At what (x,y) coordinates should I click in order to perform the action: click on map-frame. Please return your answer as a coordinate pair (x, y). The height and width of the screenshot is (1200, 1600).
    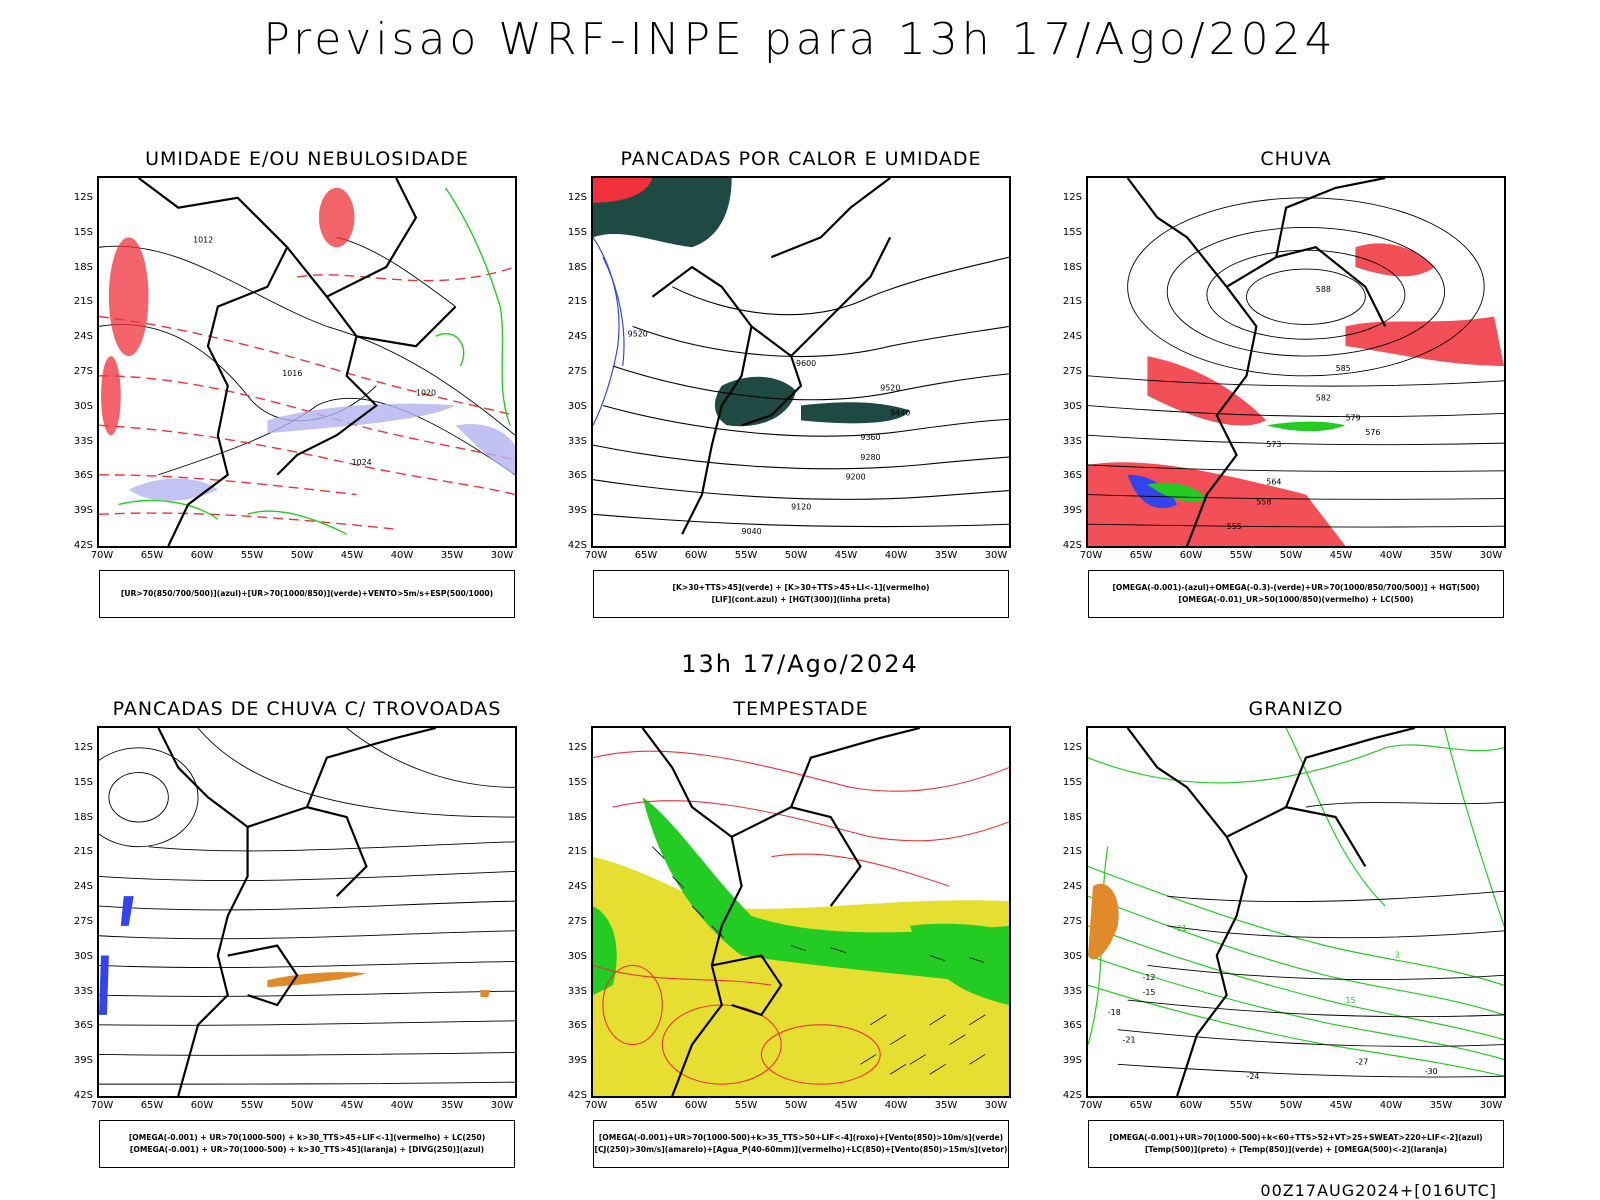
    Looking at the image, I should click on (307, 912).